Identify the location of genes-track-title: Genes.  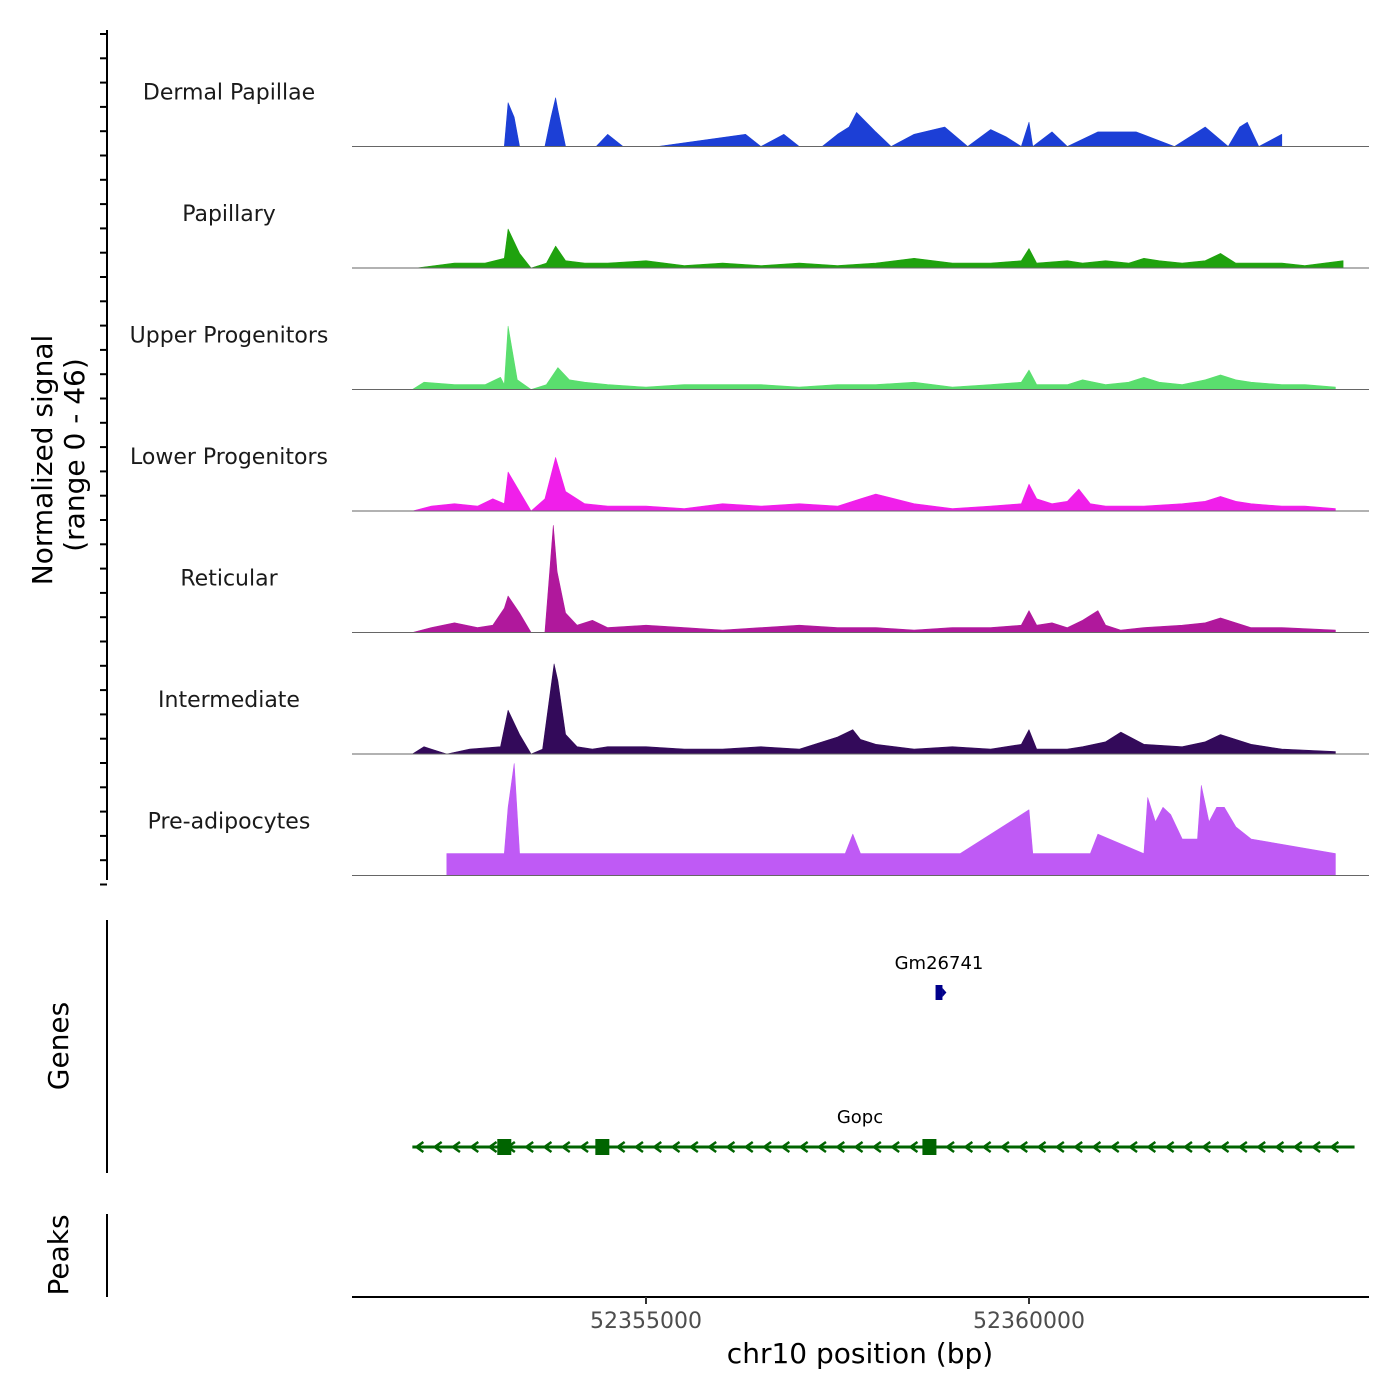
(58, 1046).